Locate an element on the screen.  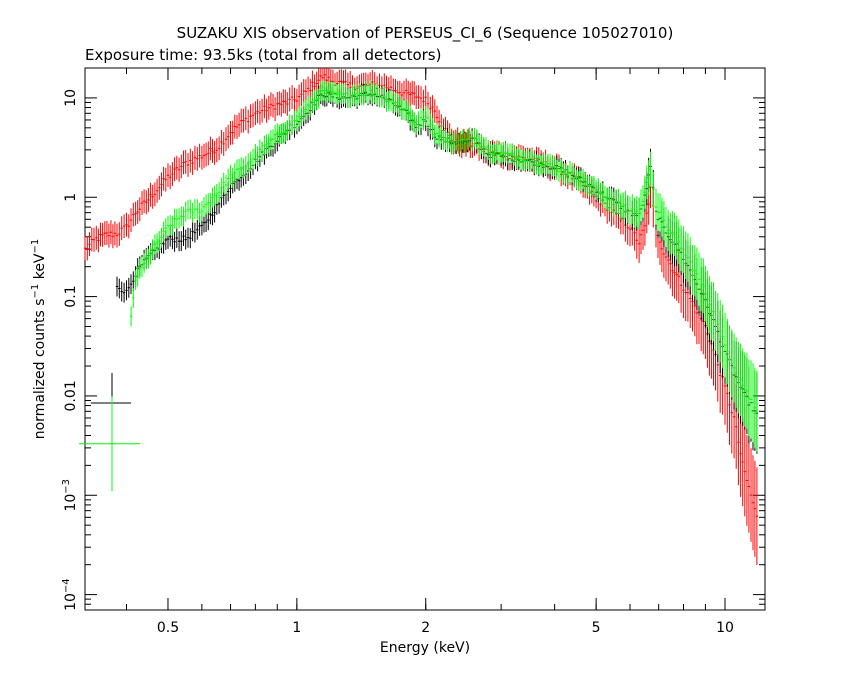
y-tick-label: 0.1 is located at coordinates (71, 296).